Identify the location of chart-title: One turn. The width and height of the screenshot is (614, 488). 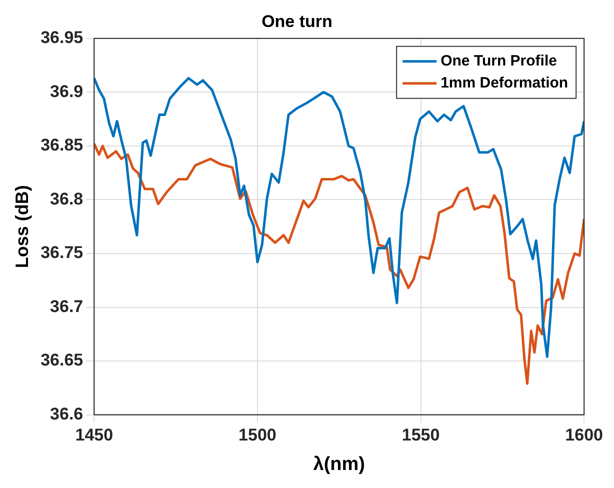
(297, 21).